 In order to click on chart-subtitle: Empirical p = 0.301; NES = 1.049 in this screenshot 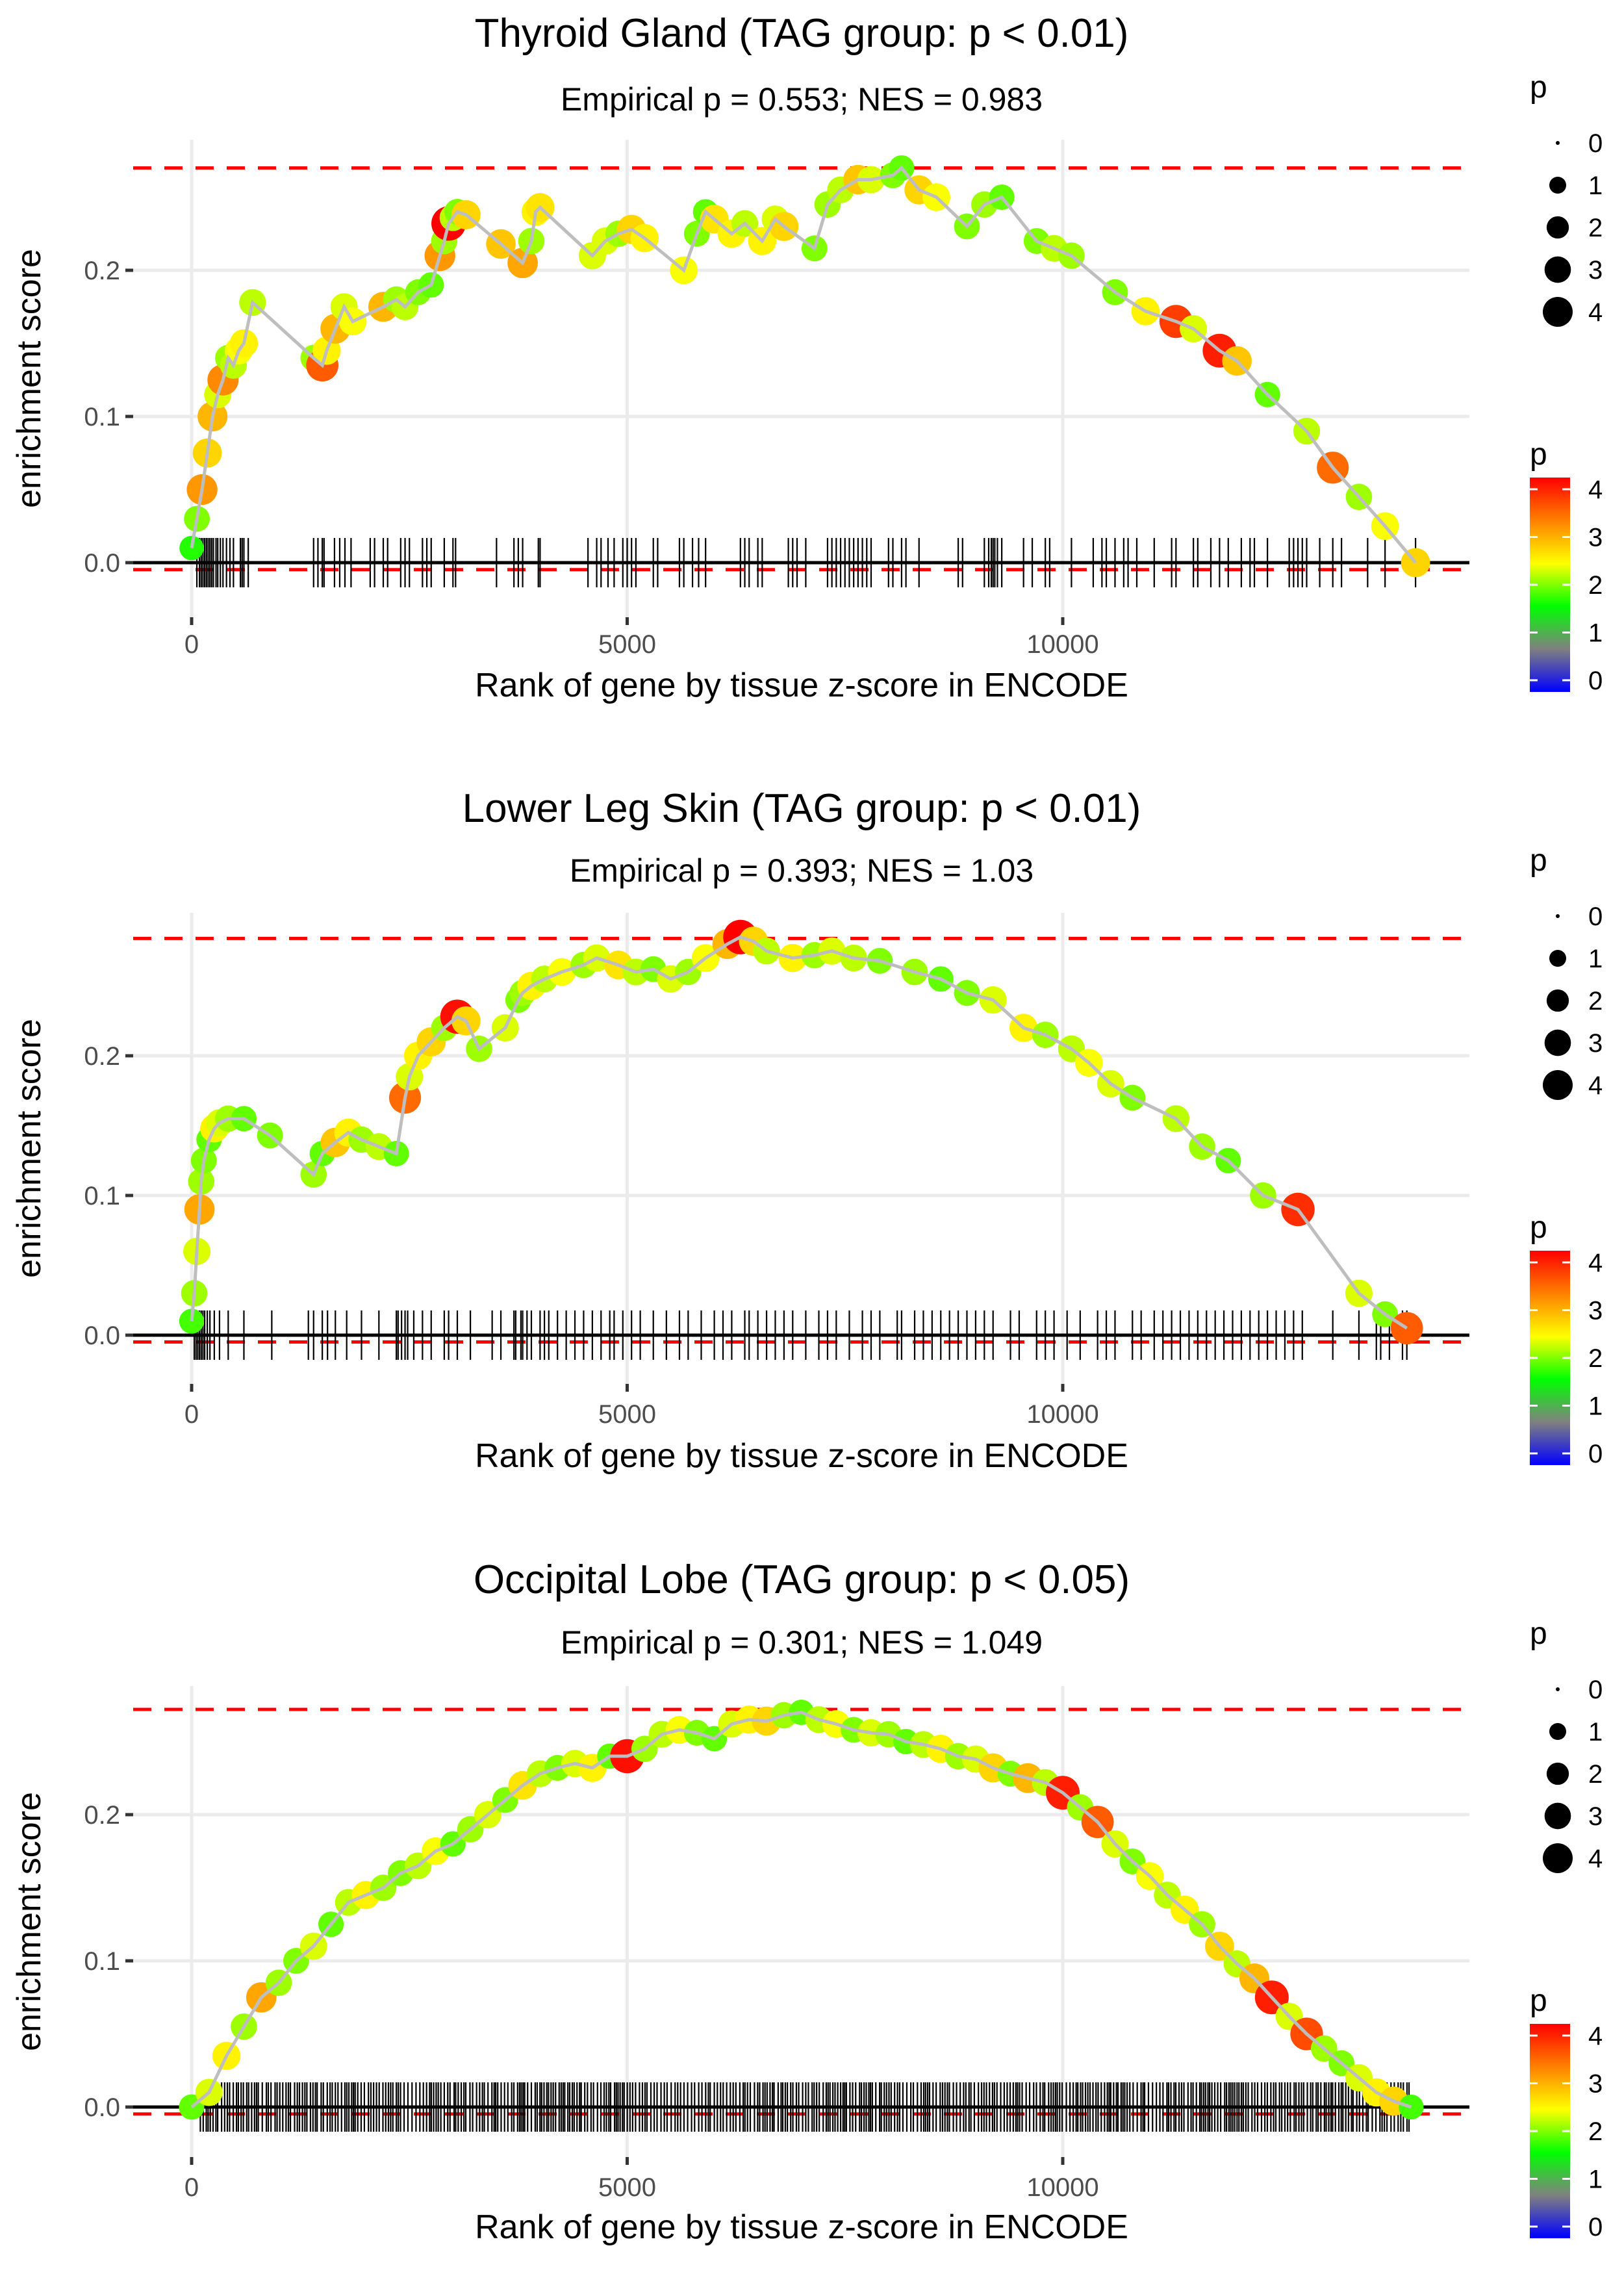, I will do `click(802, 1642)`.